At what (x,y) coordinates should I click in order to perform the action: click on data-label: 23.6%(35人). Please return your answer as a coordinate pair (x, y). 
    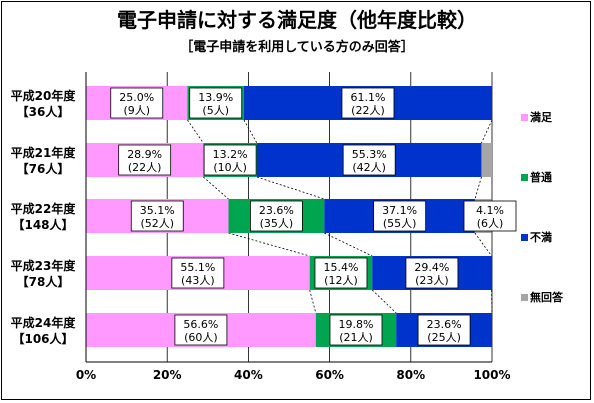
    Looking at the image, I should click on (276, 216).